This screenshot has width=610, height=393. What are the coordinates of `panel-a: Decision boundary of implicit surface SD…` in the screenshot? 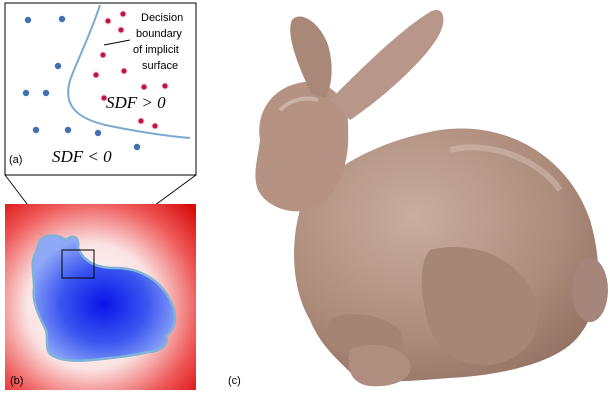 It's located at (100, 89).